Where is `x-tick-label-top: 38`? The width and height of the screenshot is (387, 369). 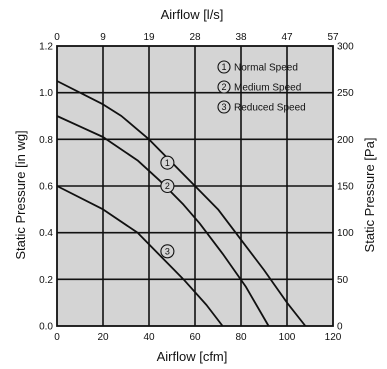
x-tick-label-top: 38 is located at coordinates (241, 37).